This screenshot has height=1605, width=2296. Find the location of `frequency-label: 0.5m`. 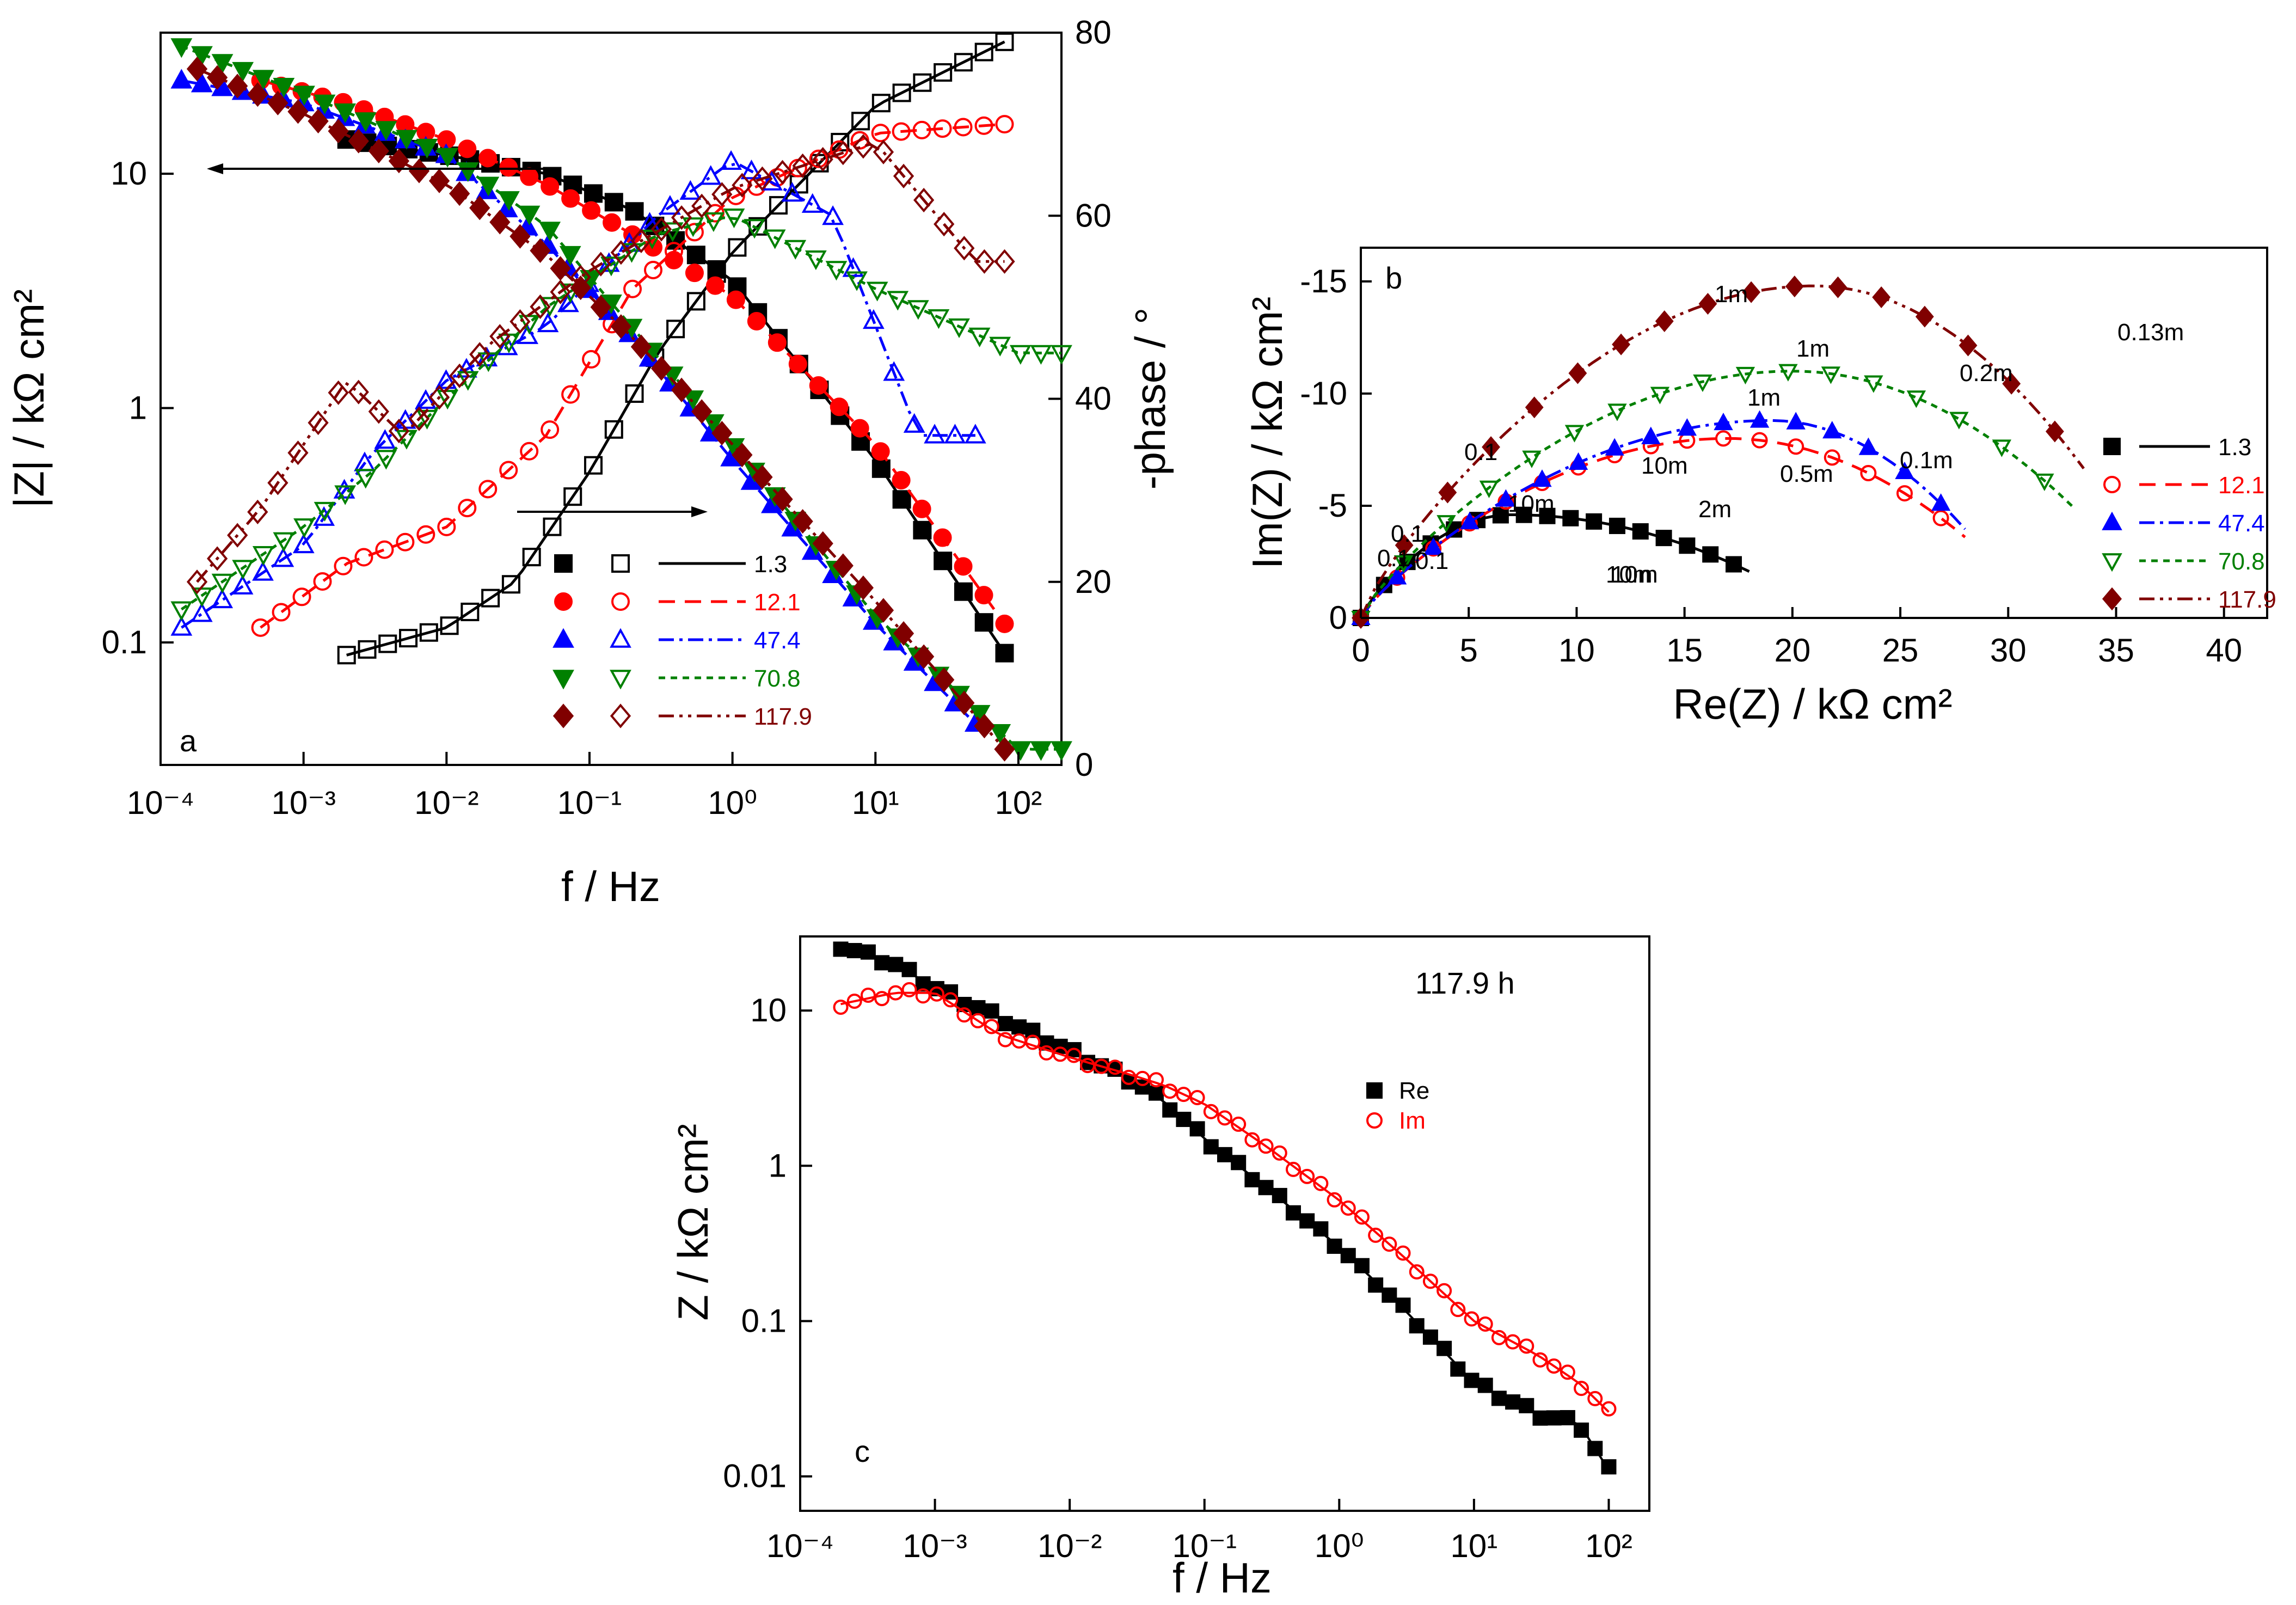

frequency-label: 0.5m is located at coordinates (1806, 474).